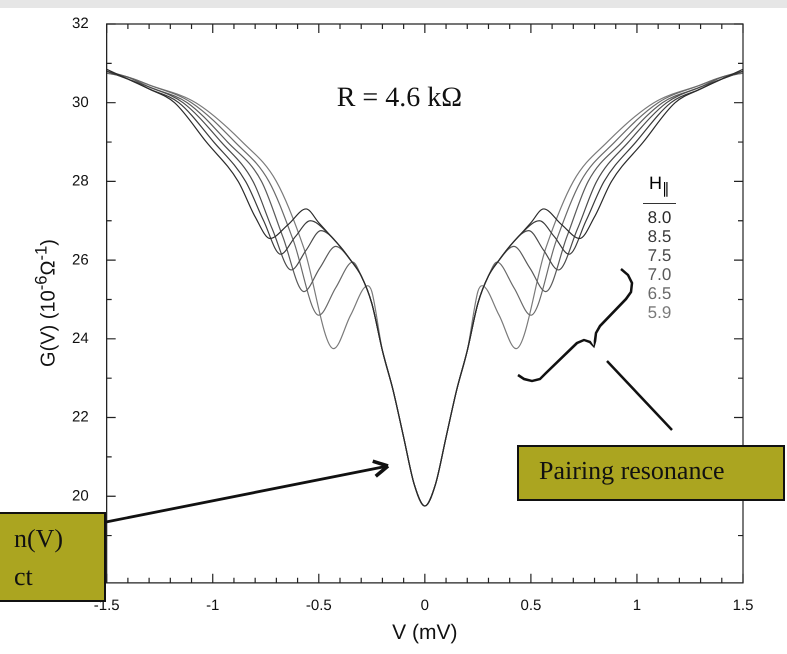 The image size is (787, 654). What do you see at coordinates (399, 97) in the screenshot?
I see `annotation: R = 4.6 kΩ` at bounding box center [399, 97].